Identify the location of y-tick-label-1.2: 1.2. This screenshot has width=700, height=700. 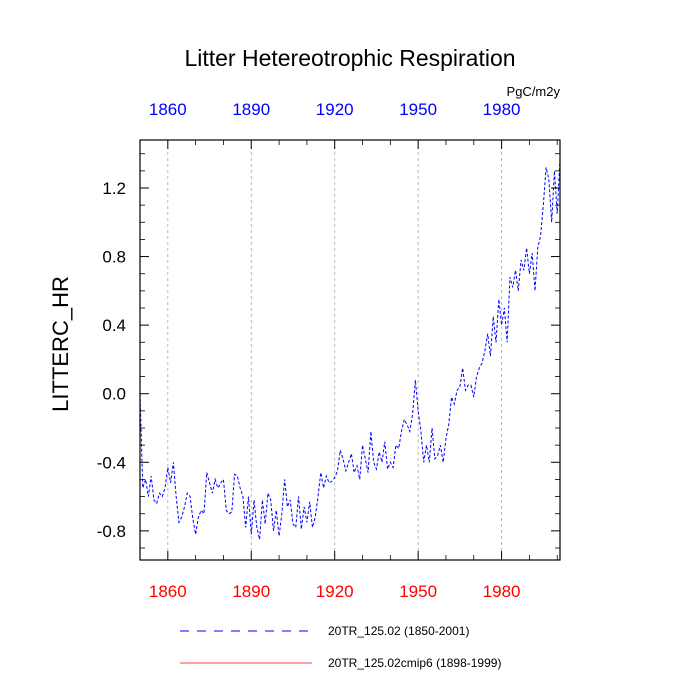
(114, 188).